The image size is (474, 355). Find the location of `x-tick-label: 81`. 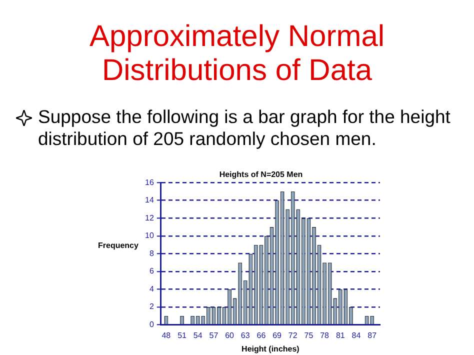

x-tick-label: 81 is located at coordinates (341, 335).